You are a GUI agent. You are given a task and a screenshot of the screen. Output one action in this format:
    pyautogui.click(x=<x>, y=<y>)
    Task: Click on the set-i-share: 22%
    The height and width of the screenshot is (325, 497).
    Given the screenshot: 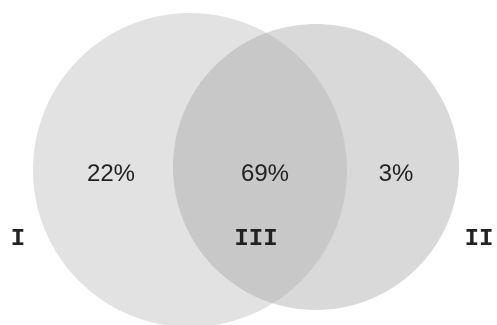 What is the action you would take?
    pyautogui.click(x=111, y=173)
    